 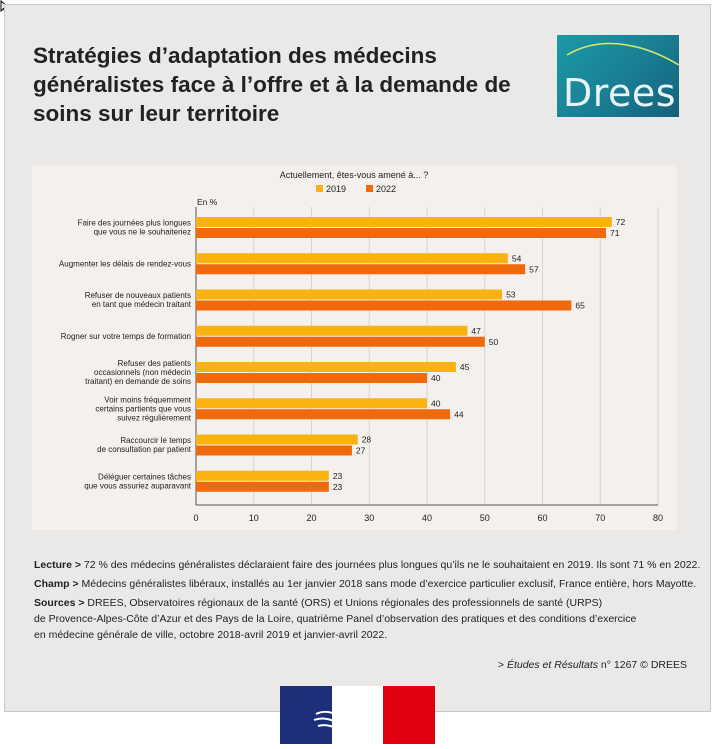 I want to click on category-label-4: Rogner sur votre temps de formation, so click(x=126, y=336).